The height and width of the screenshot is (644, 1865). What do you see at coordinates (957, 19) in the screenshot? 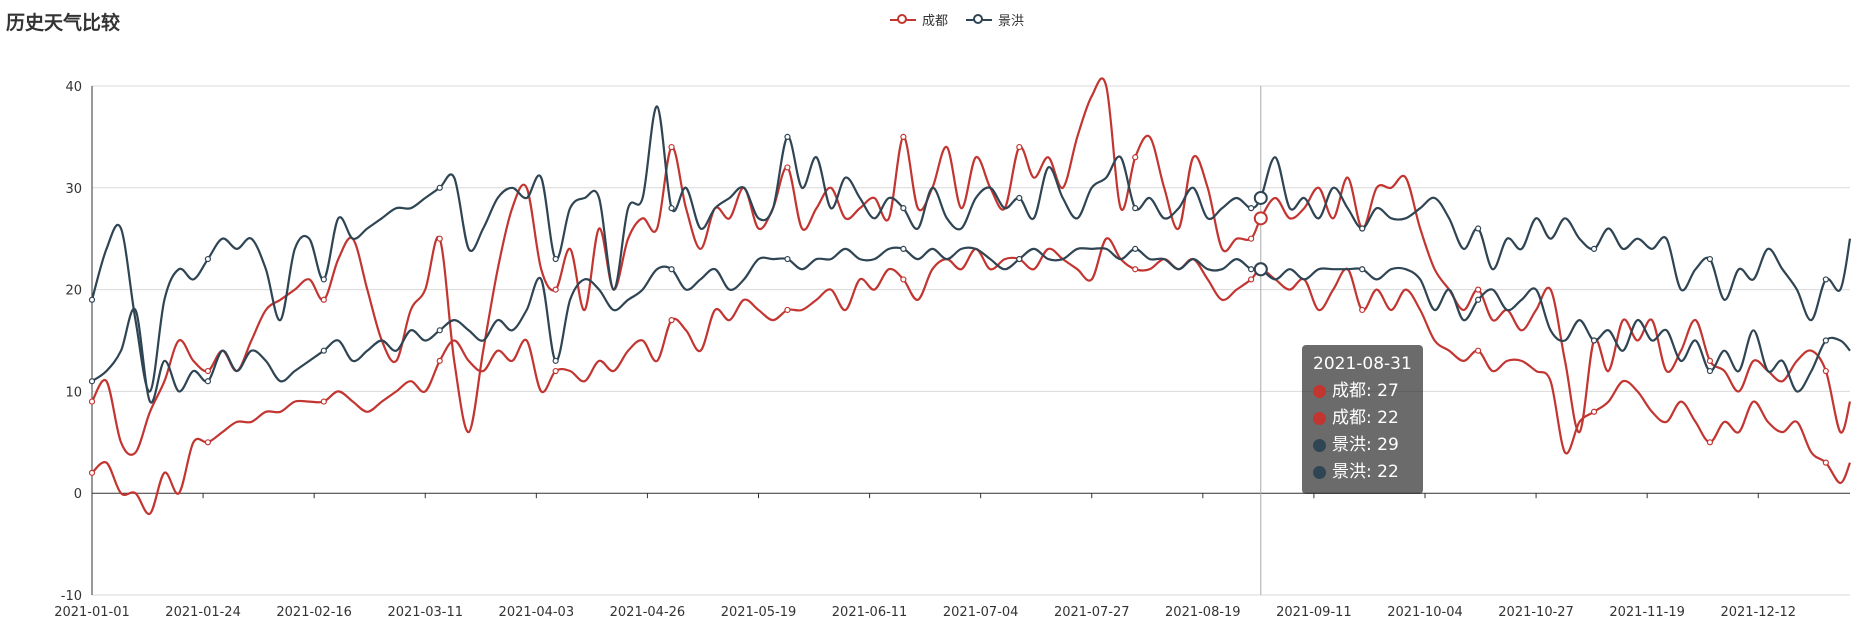
I see `legend: 成都 景洪` at bounding box center [957, 19].